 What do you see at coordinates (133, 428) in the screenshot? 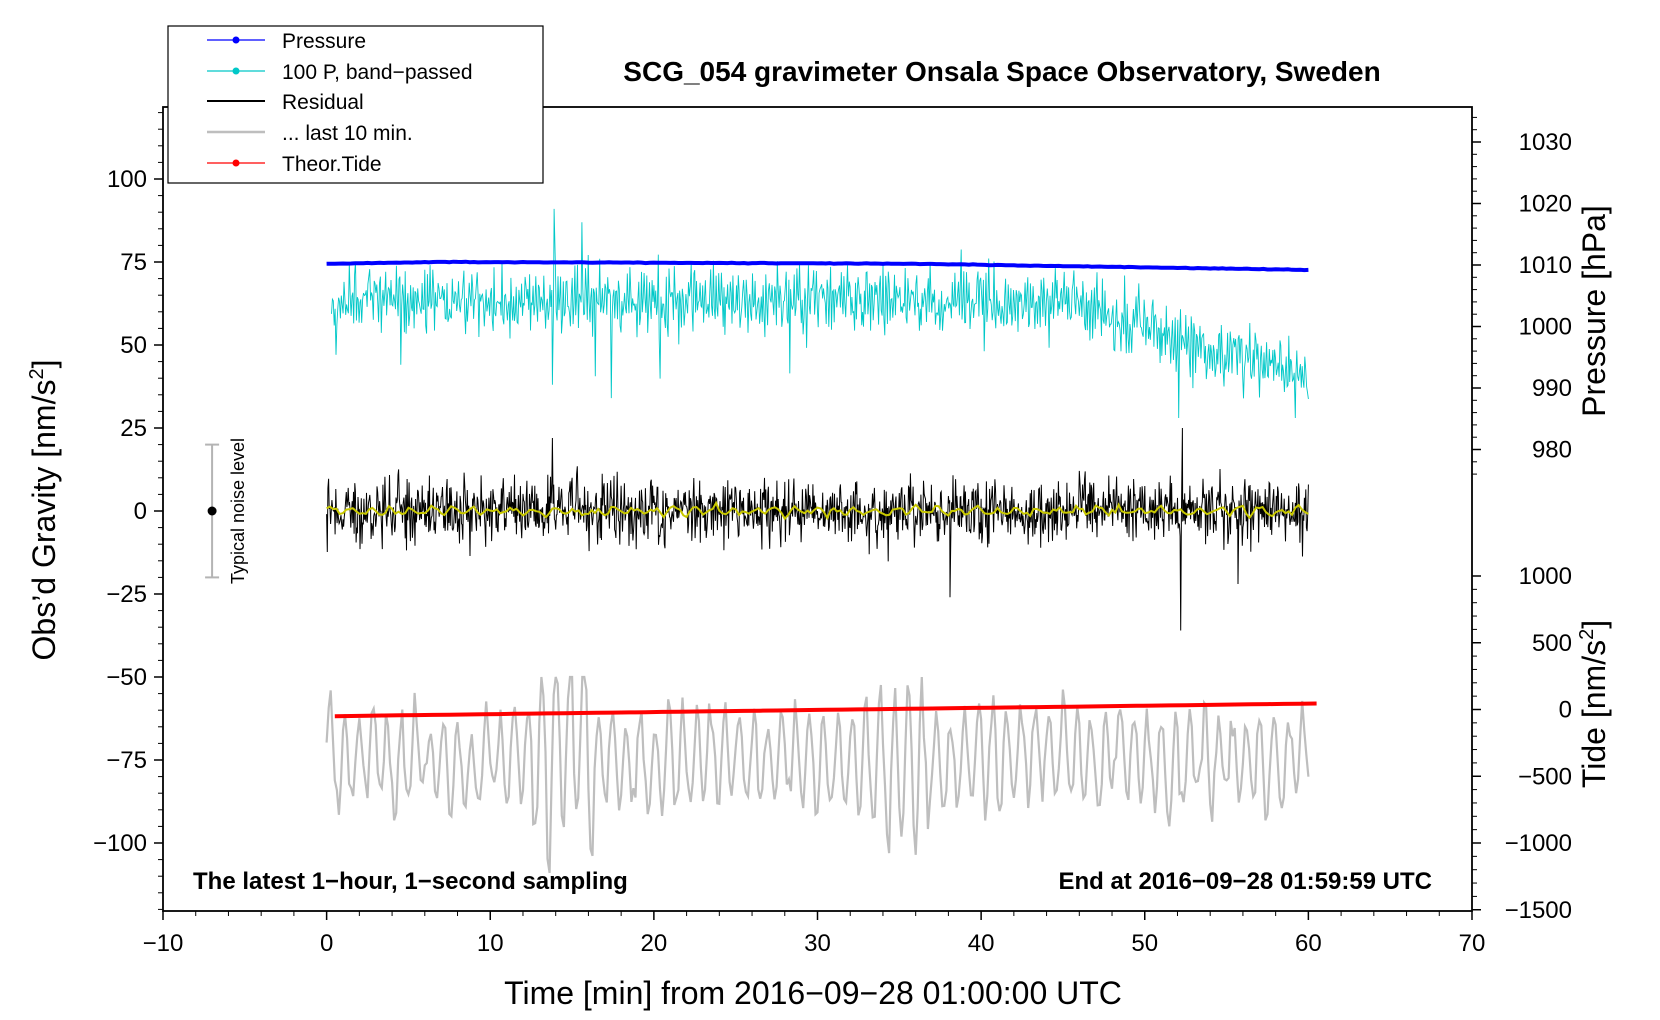
I see `y-left-tick-label: 25` at bounding box center [133, 428].